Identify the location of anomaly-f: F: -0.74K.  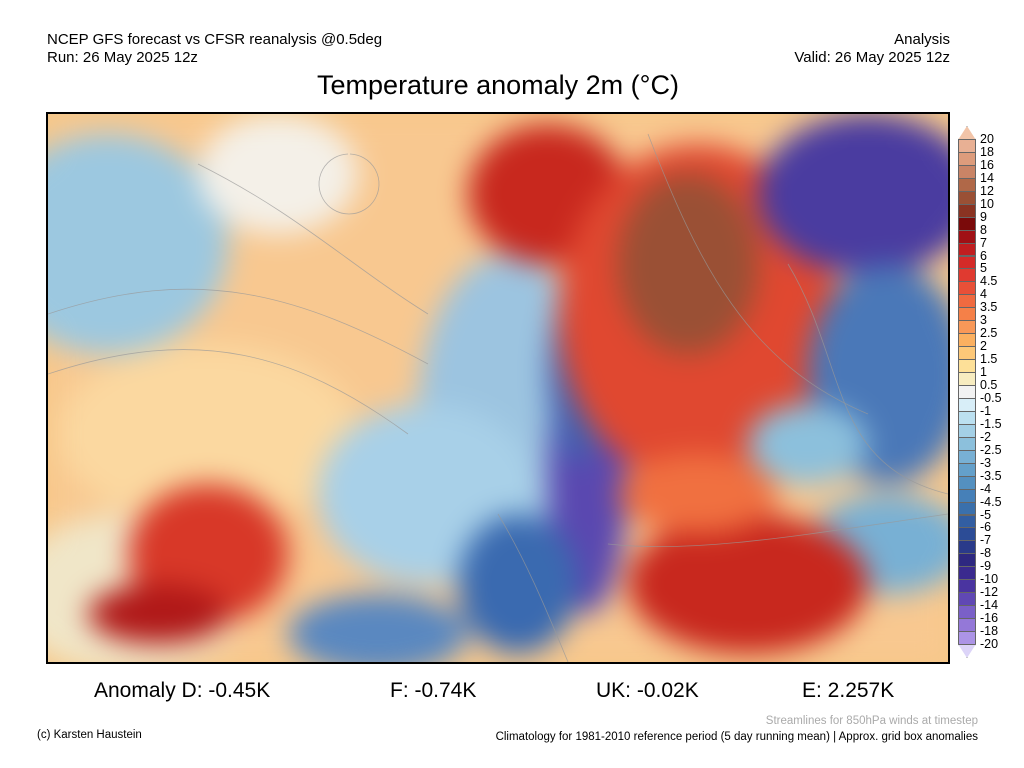
(433, 690).